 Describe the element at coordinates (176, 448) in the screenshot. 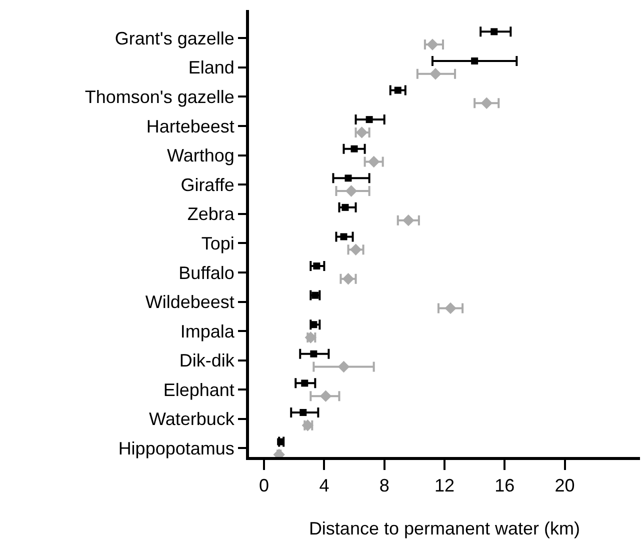

I see `y-tick-label: Hippopotamus` at that location.